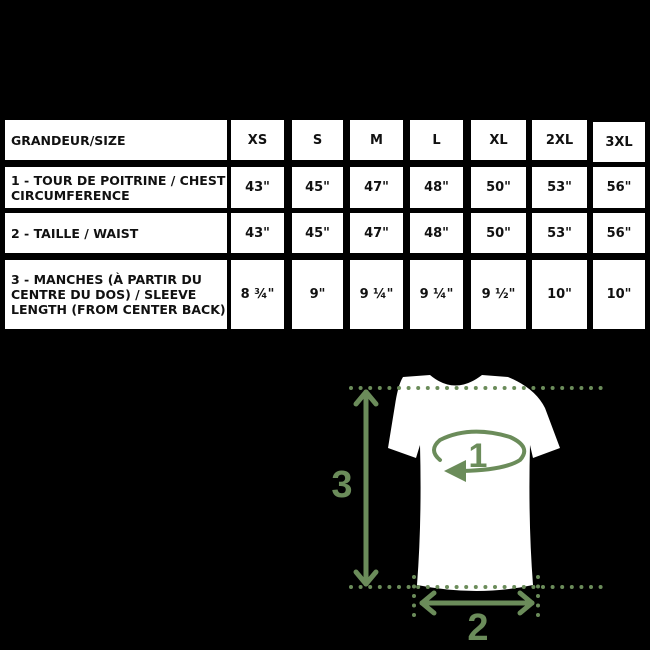  I want to click on dotted-guides, so click(476, 501).